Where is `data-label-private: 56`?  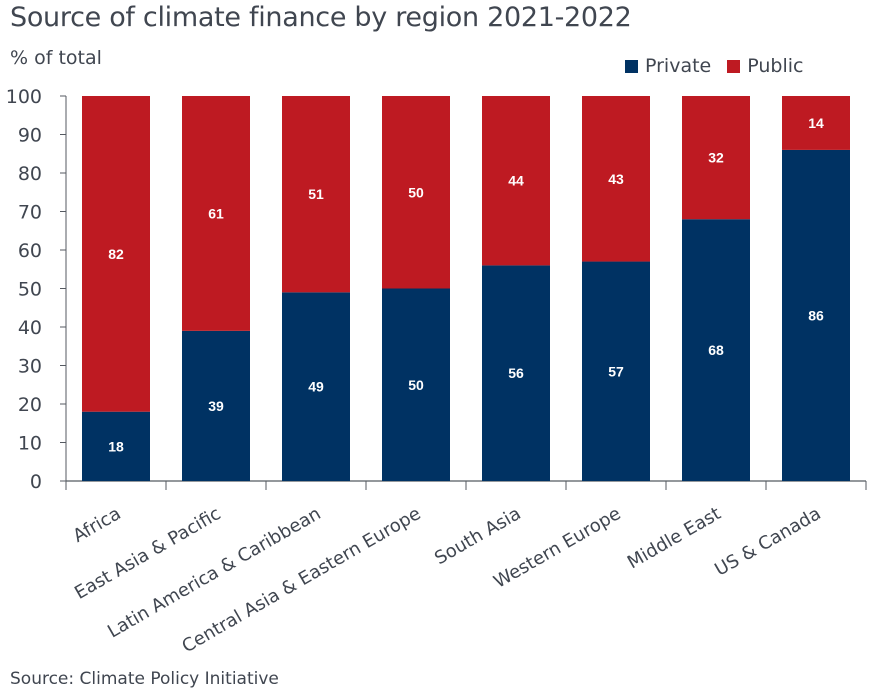
data-label-private: 56 is located at coordinates (516, 373).